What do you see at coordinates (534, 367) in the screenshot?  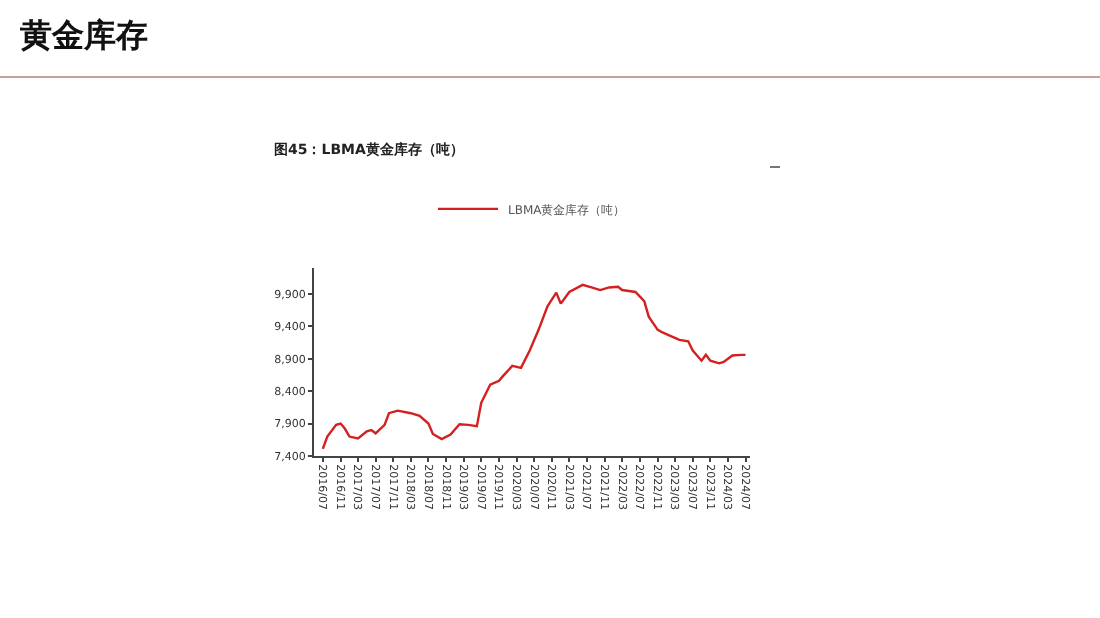 I see `line-series` at bounding box center [534, 367].